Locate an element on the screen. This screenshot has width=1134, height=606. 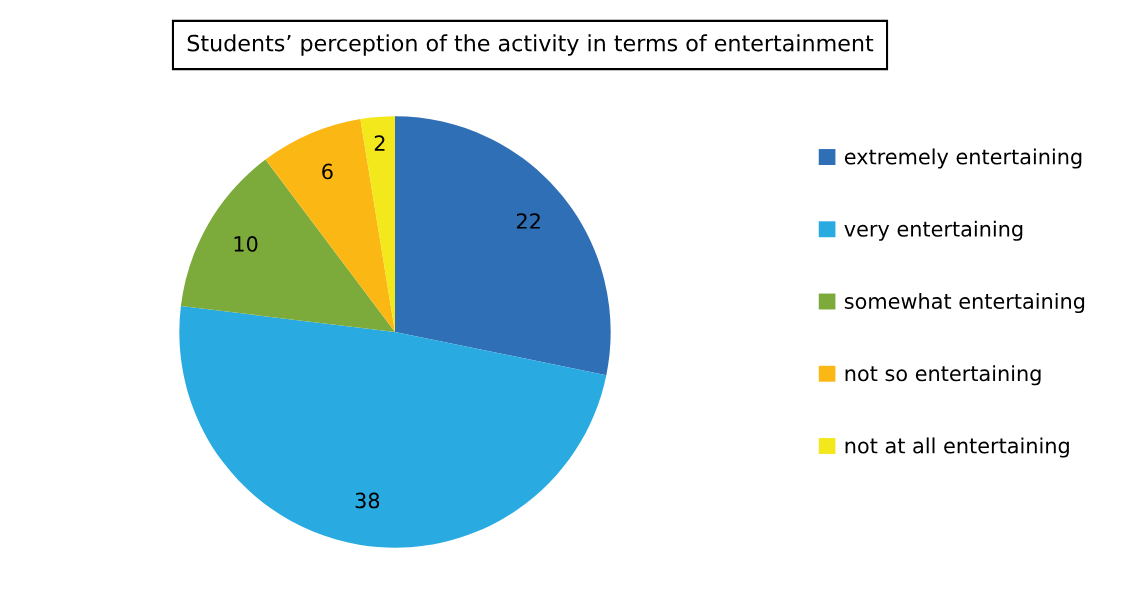
chart-title: Students’ perception of the activity in terms of entertainment is located at coordinates (530, 45).